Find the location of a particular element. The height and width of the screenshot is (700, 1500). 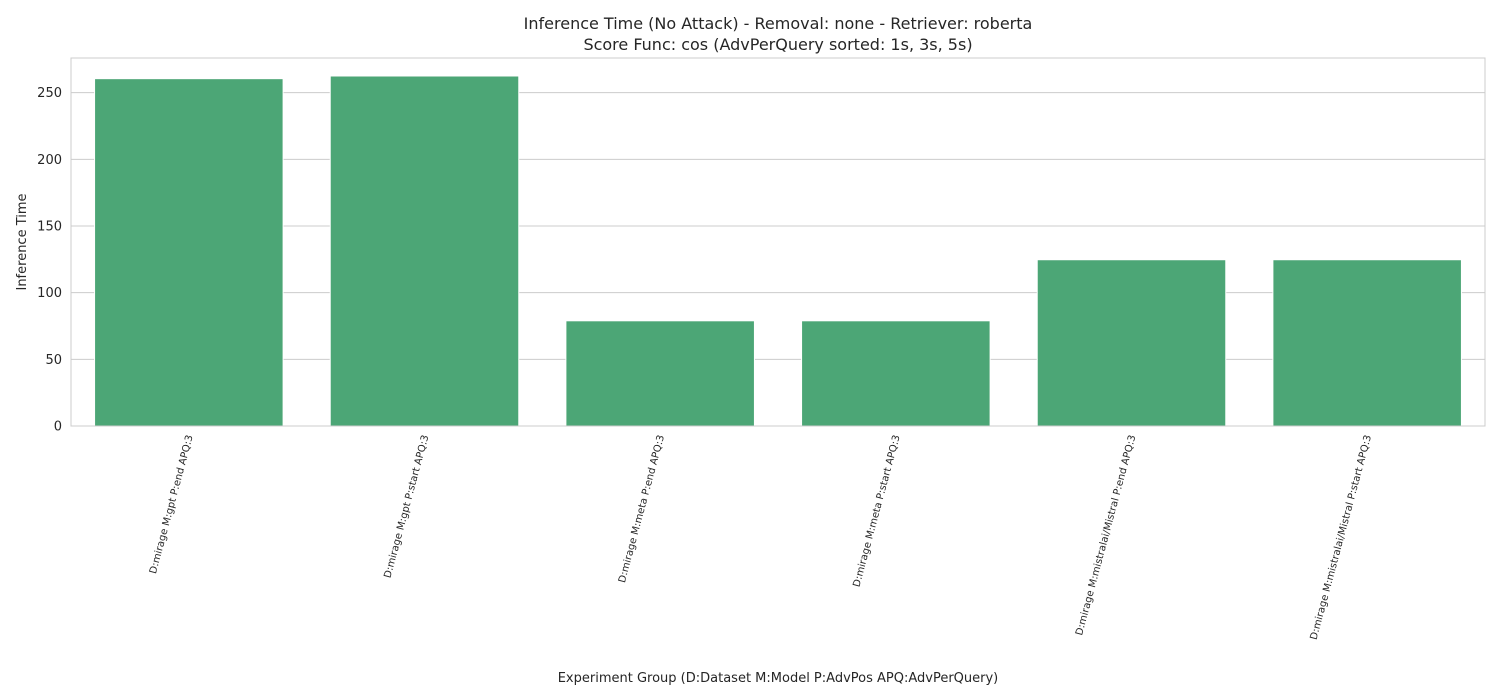

y-tick-label: 100 is located at coordinates (49, 293).